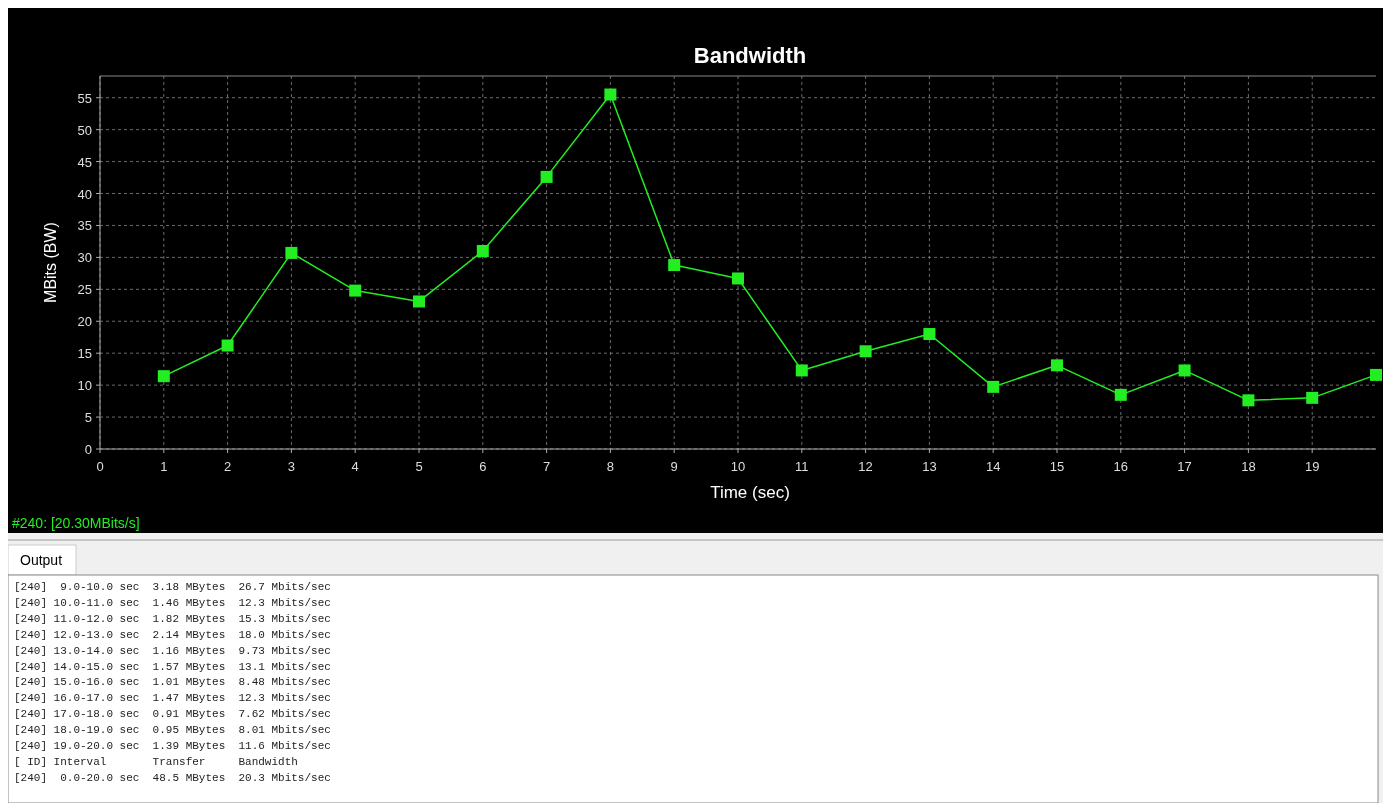 This screenshot has height=803, width=1383. What do you see at coordinates (84, 130) in the screenshot?
I see `y-tick-label: 50` at bounding box center [84, 130].